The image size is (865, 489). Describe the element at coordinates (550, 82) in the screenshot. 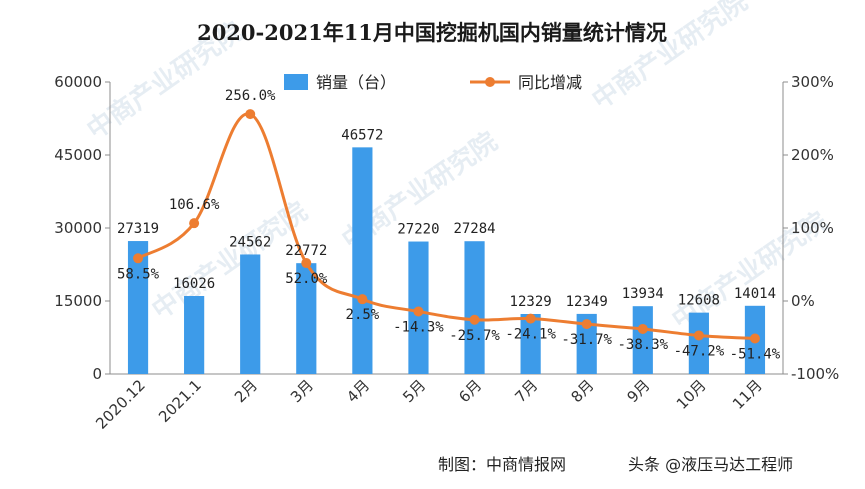

I see `legend-label-yoy: 同比增减` at that location.